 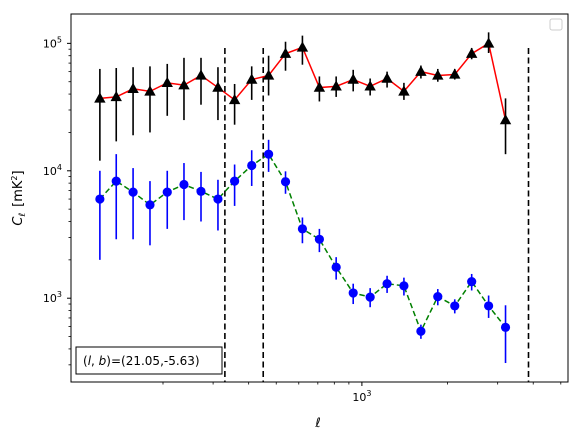 What do you see at coordinates (52, 170) in the screenshot?
I see `y-tick-label: 10⁴` at bounding box center [52, 170].